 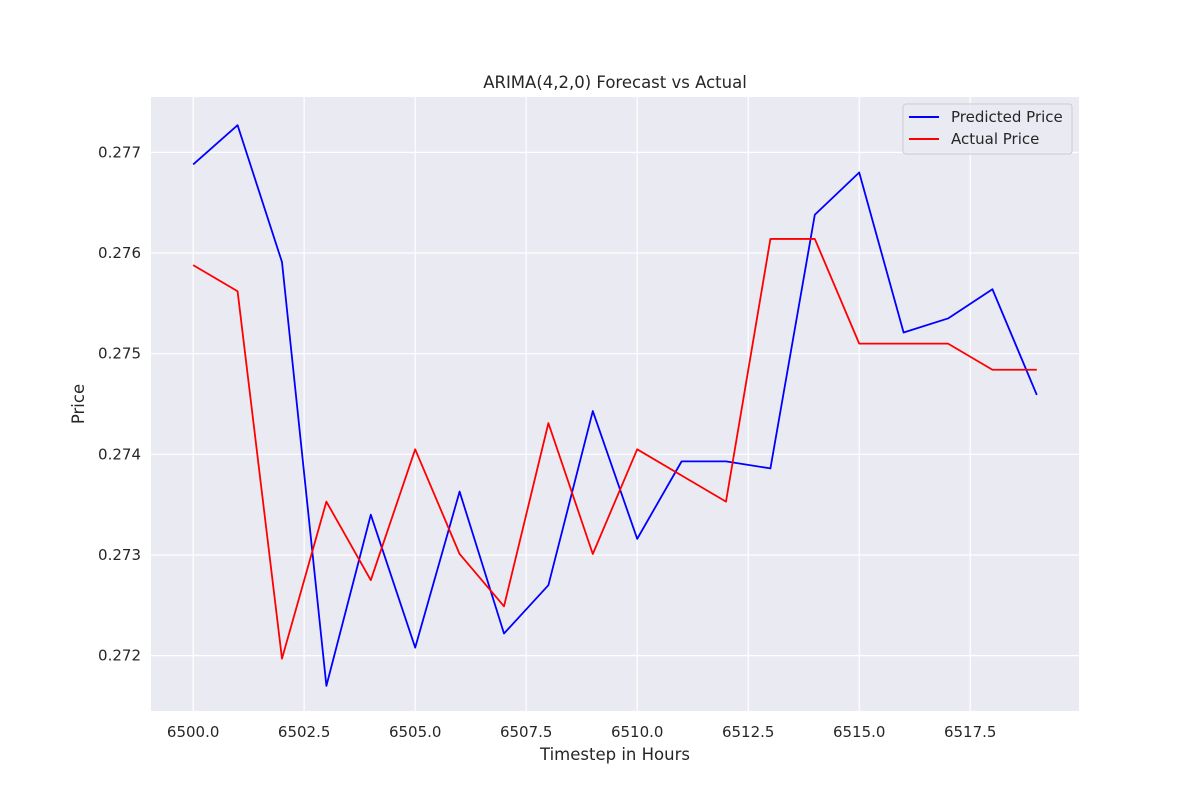 What do you see at coordinates (1007, 117) in the screenshot?
I see `legend-label-predicted-price: Predicted Price` at bounding box center [1007, 117].